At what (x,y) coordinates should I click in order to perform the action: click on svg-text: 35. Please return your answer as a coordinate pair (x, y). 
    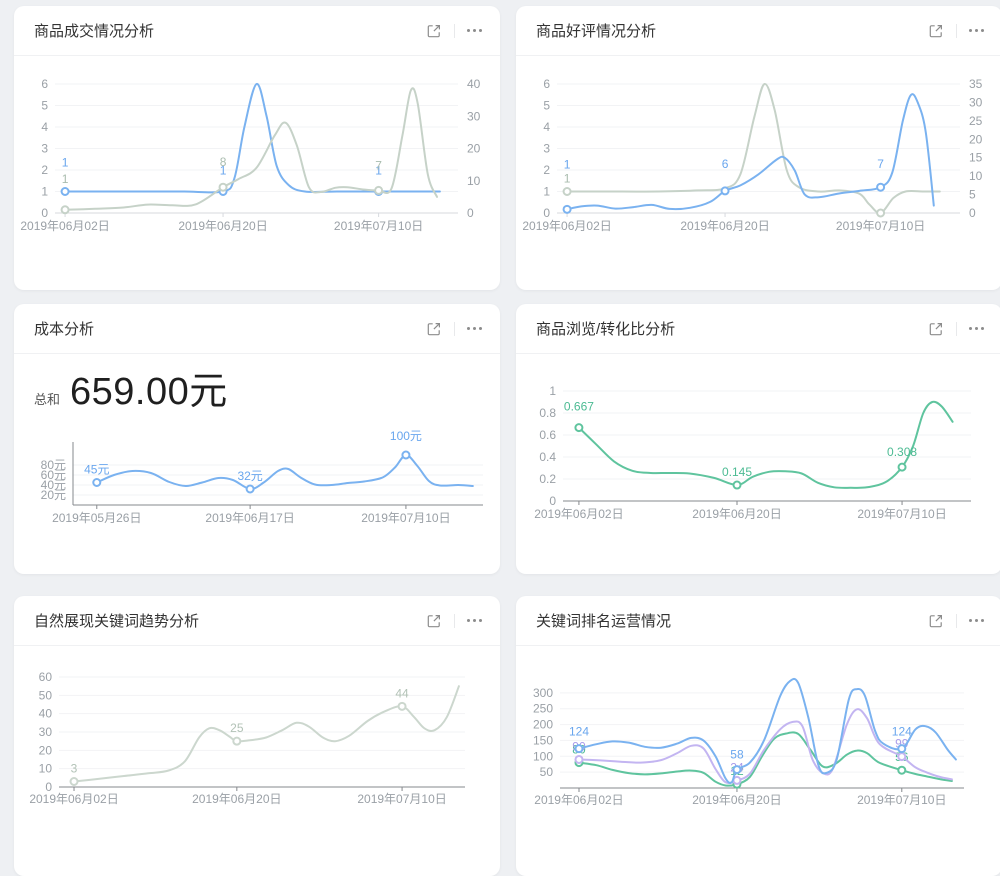
    Looking at the image, I should click on (976, 84).